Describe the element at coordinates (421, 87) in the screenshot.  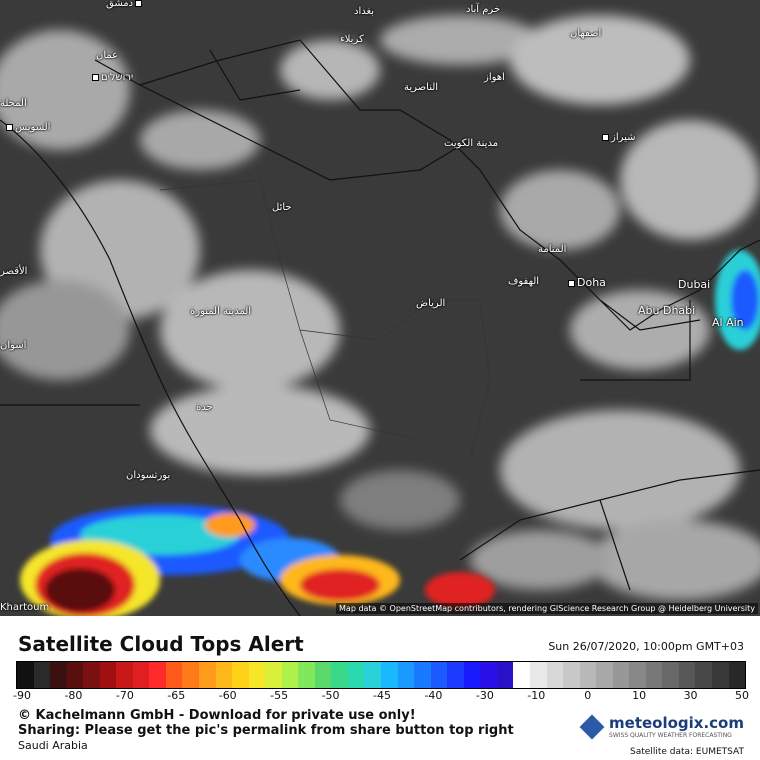
I see `city-label: الناصرية` at that location.